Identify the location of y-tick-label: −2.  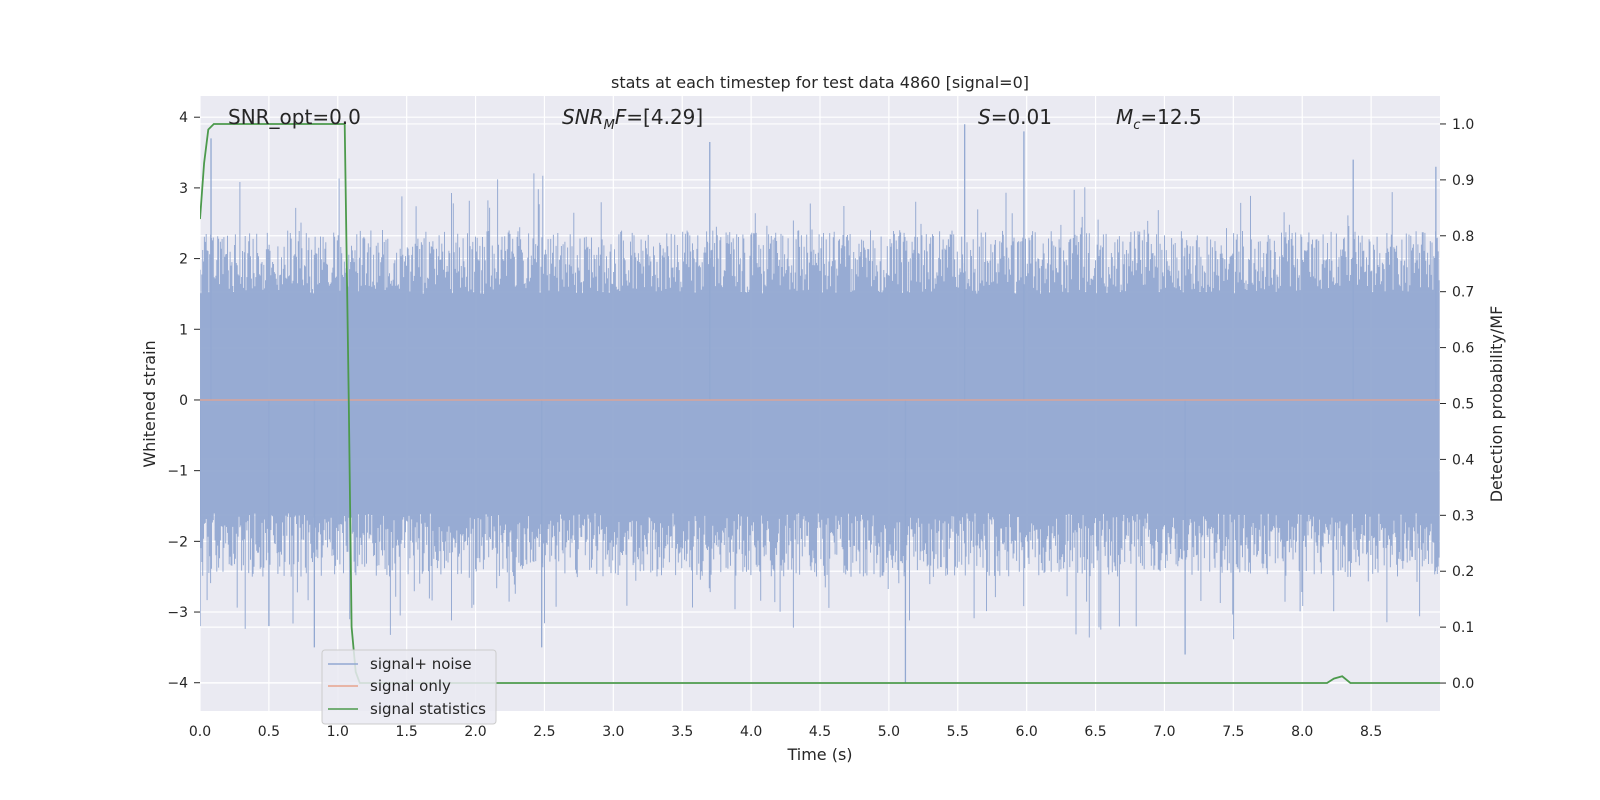
(177, 542).